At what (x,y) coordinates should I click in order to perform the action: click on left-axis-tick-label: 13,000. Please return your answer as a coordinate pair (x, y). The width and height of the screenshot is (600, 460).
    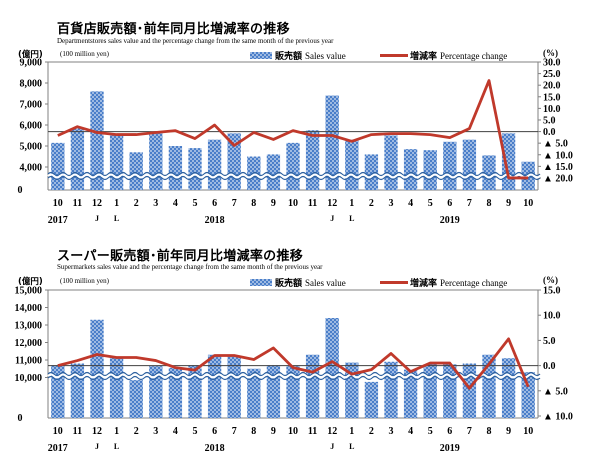
    Looking at the image, I should click on (29, 326).